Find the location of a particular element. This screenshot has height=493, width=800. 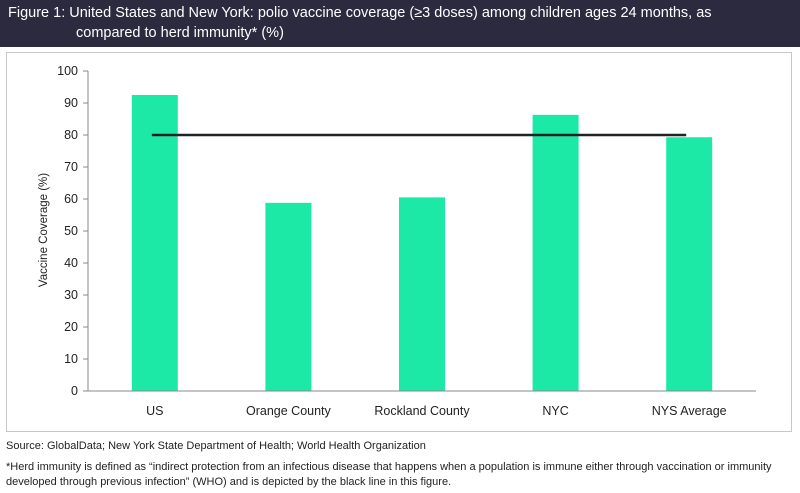

y-tick-label: 10 is located at coordinates (71, 359).